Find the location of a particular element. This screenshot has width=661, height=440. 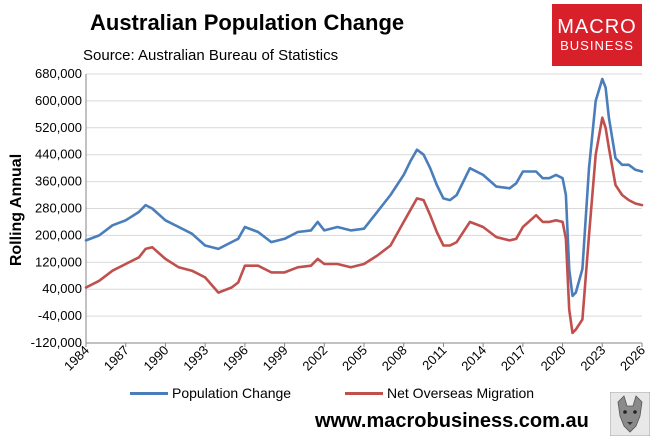

chart-title: Australian Population Change is located at coordinates (247, 22).